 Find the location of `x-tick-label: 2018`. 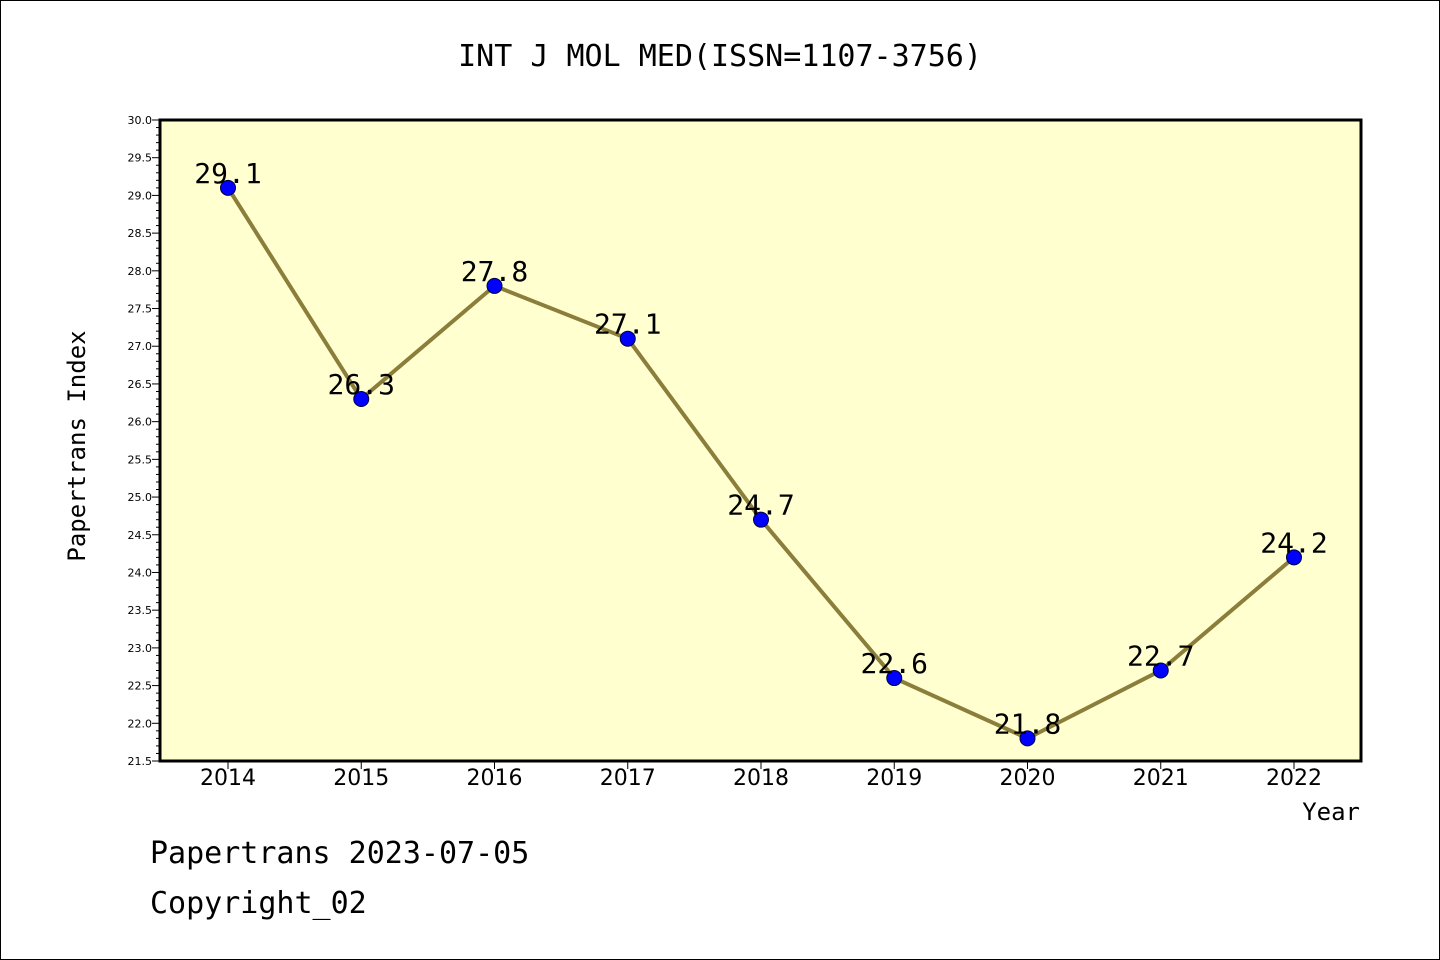

x-tick-label: 2018 is located at coordinates (761, 778).